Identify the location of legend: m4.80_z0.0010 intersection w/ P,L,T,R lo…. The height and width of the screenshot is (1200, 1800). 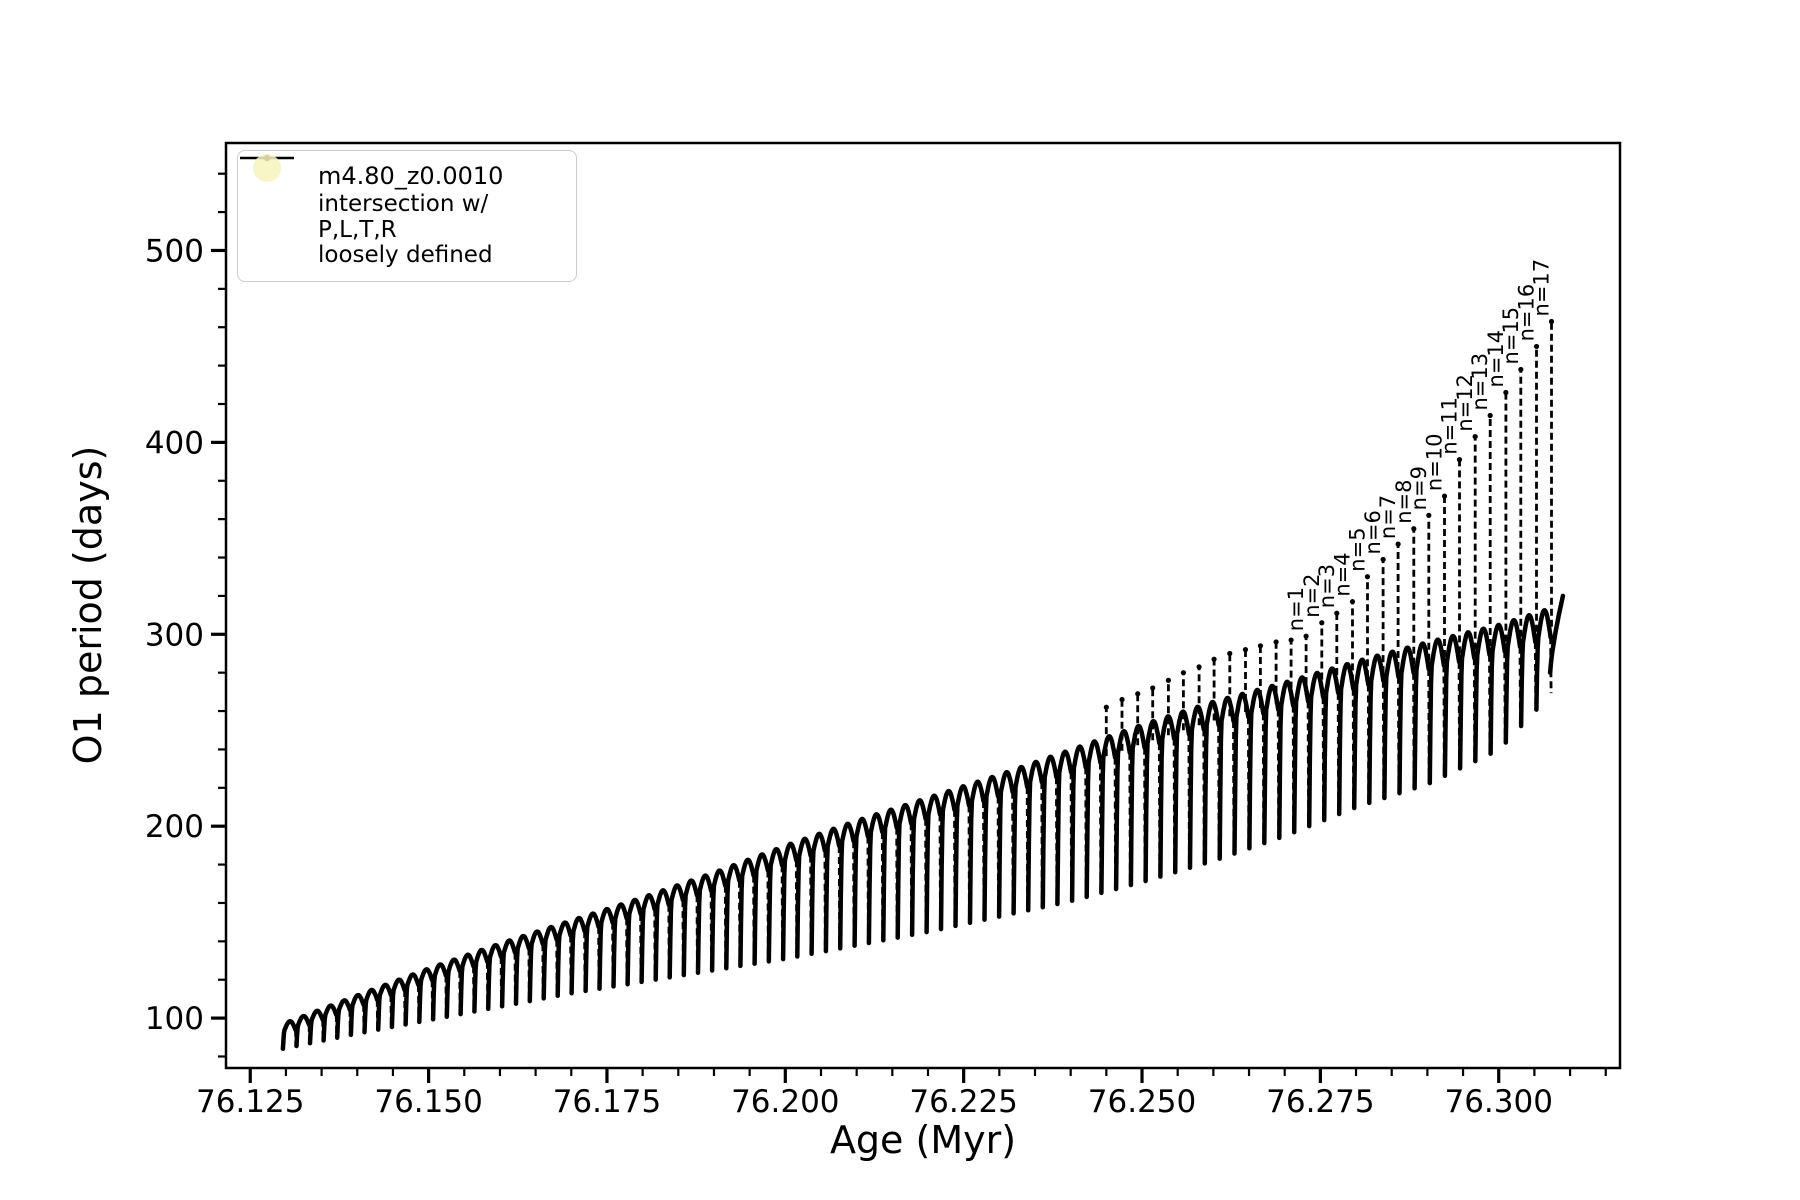
(407, 216).